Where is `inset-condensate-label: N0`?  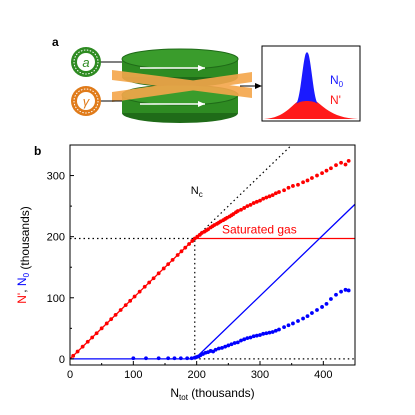
inset-condensate-label: N0 is located at coordinates (337, 81).